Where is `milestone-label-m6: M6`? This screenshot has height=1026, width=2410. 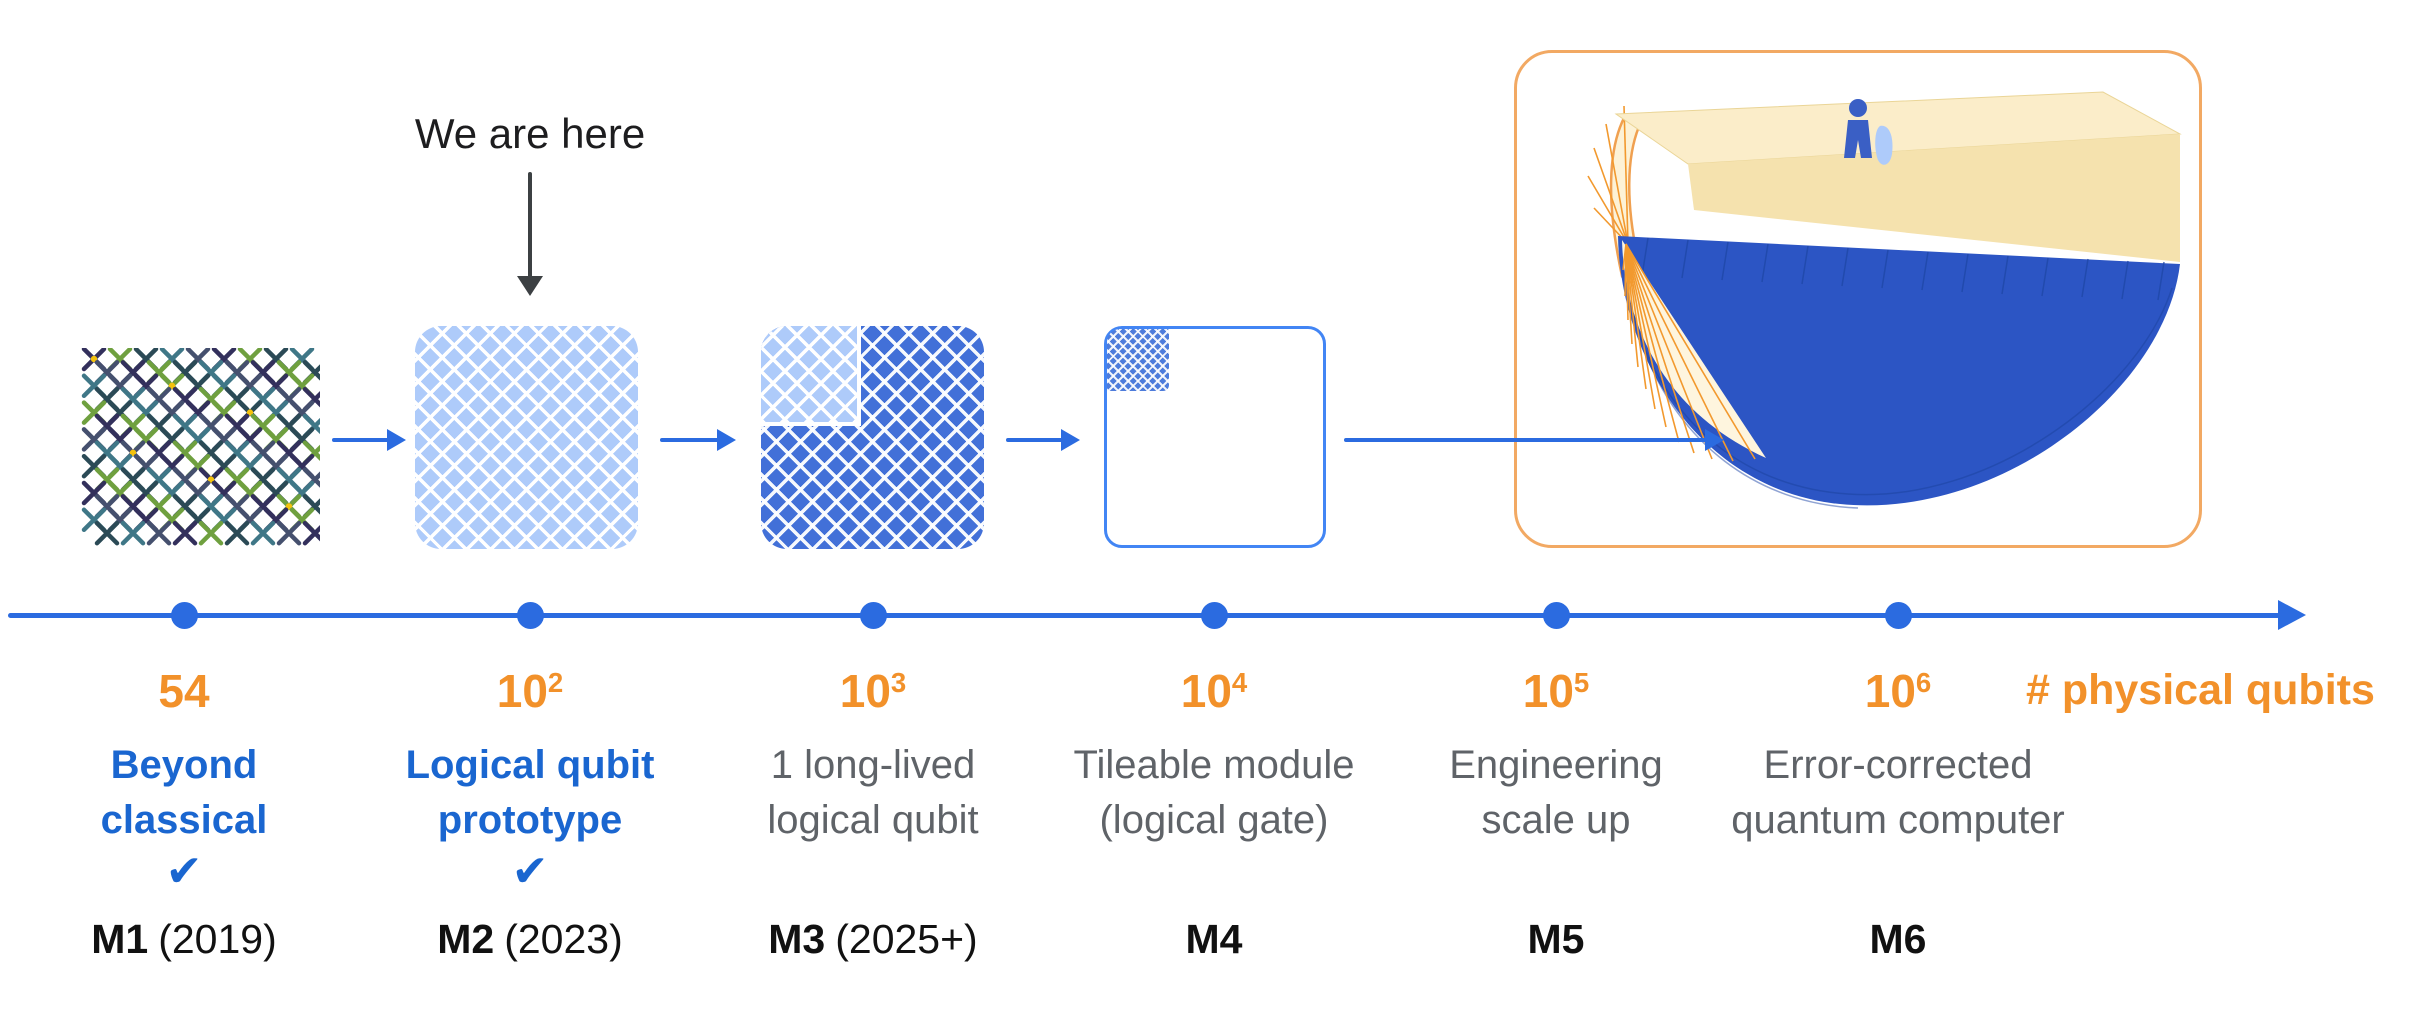 milestone-label-m6: M6 is located at coordinates (1898, 939).